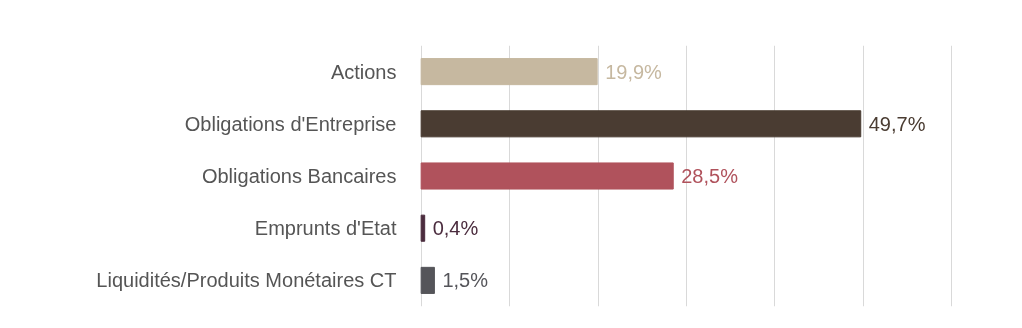 The image size is (1022, 328). Describe the element at coordinates (363, 71) in the screenshot. I see `y-tick-label: Actions` at that location.